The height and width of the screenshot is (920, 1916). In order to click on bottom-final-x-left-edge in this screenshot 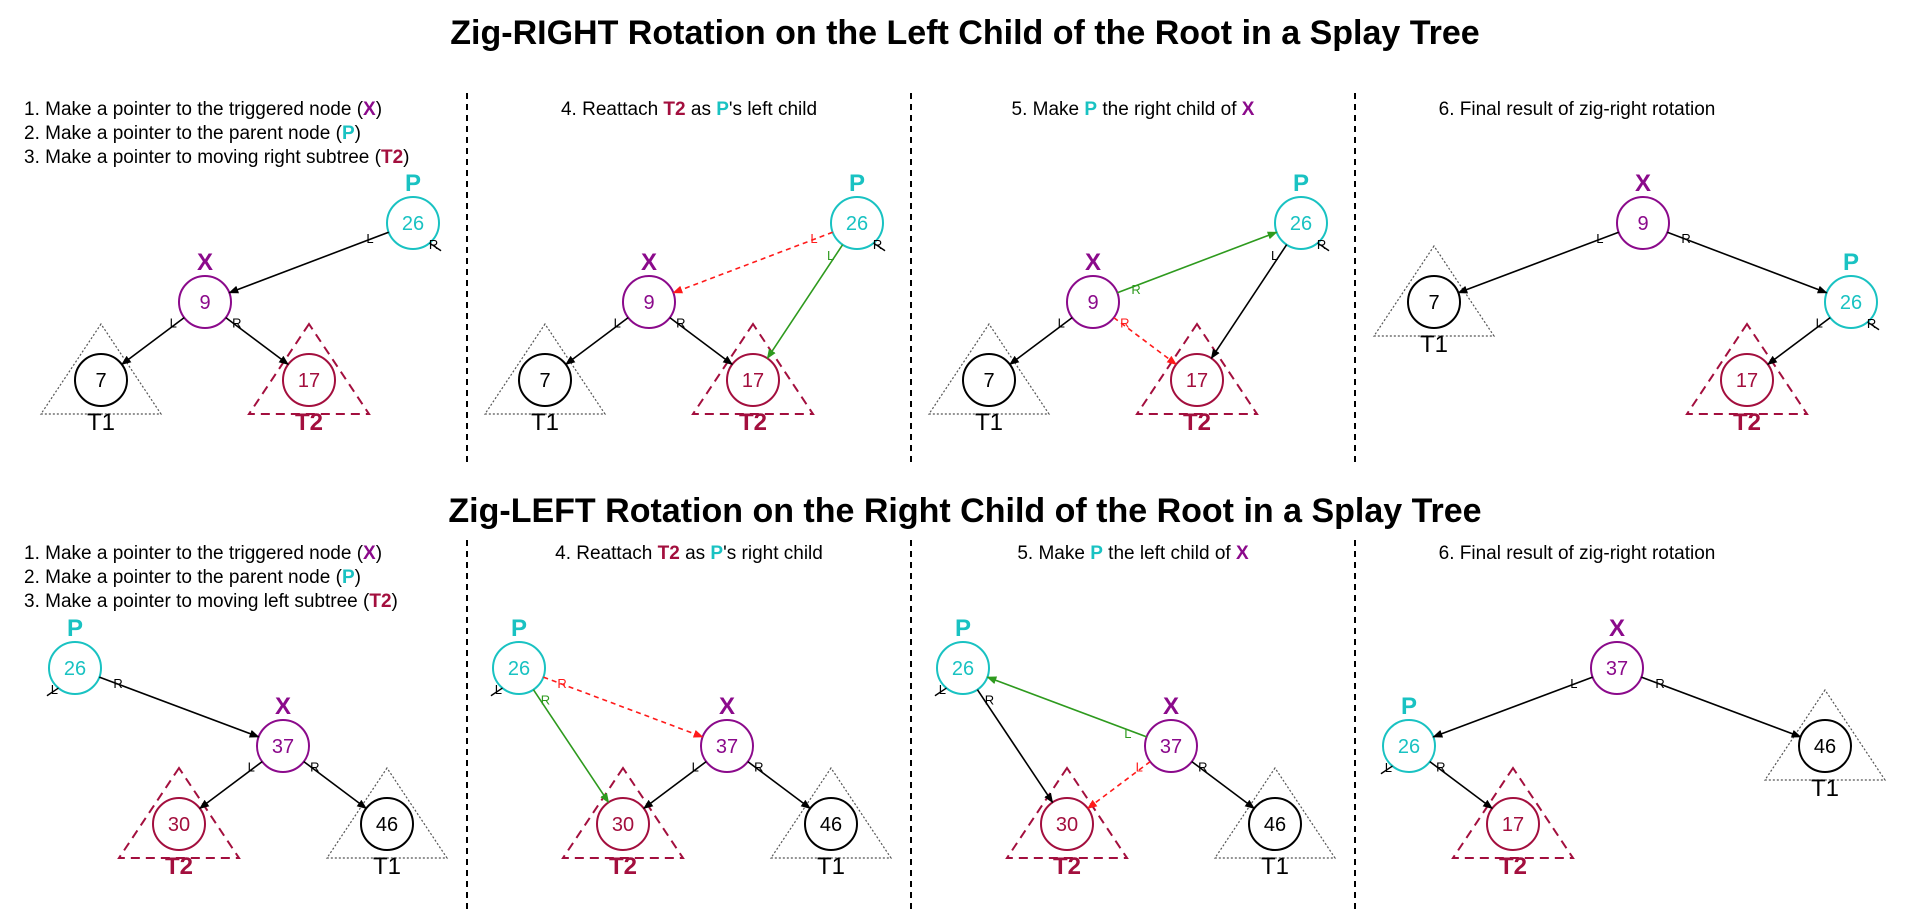, I will do `click(1512, 707)`.